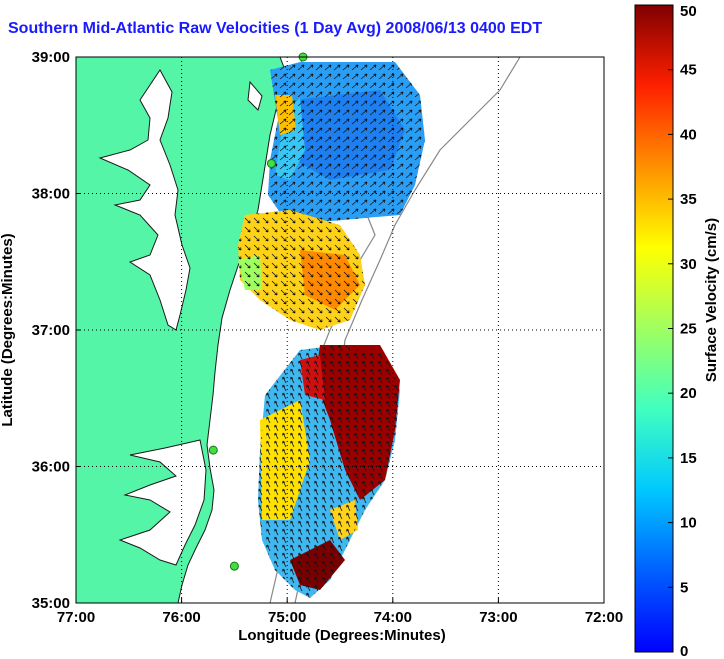  I want to click on y-tick-label: 39:00, so click(51, 57).